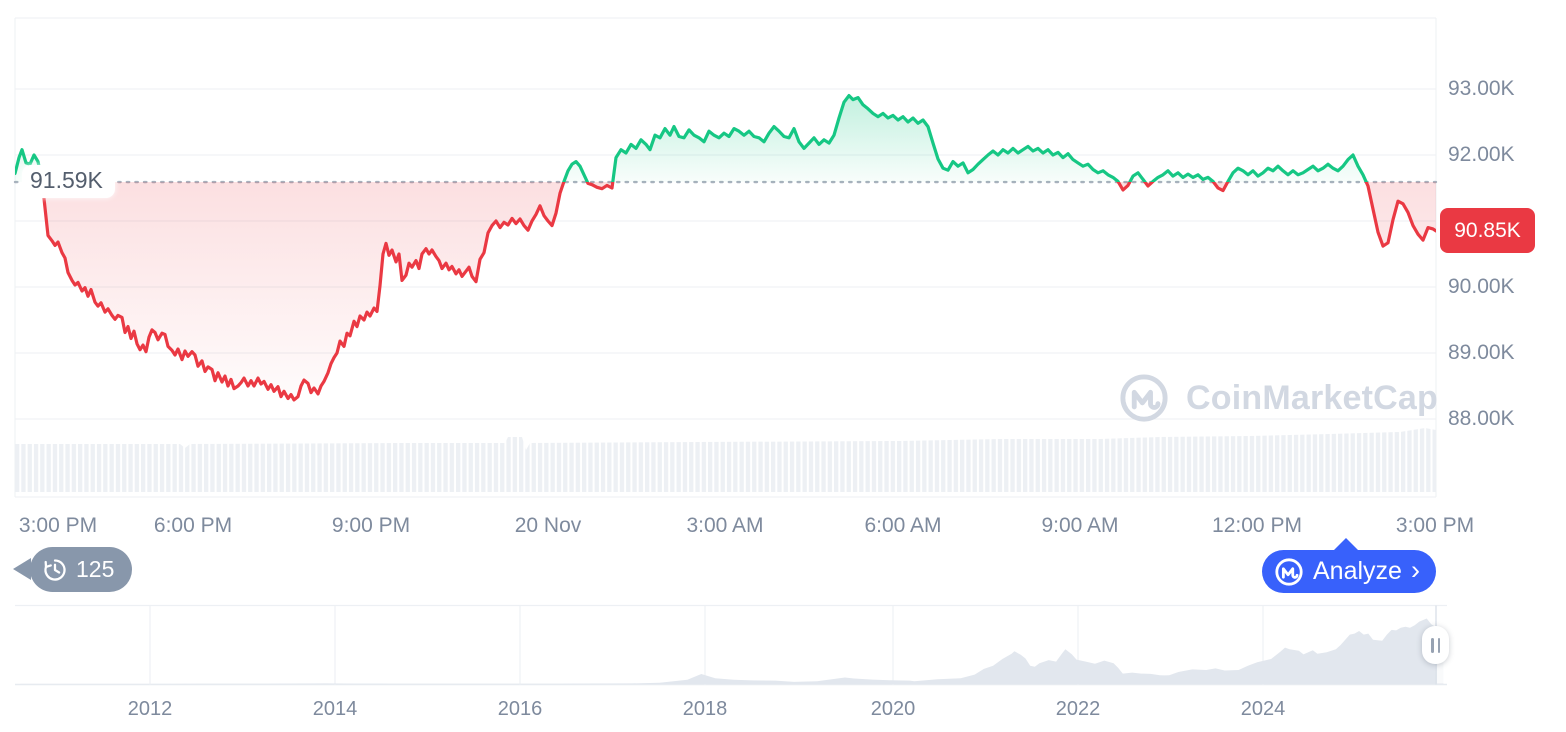  I want to click on volume-bars, so click(725, 460).